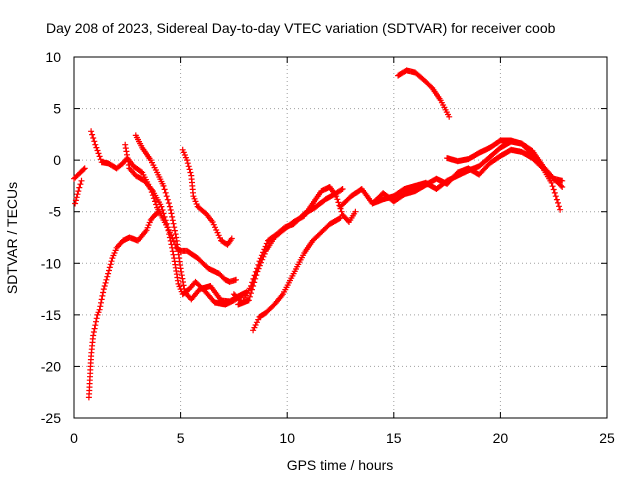 This screenshot has height=480, width=640. What do you see at coordinates (57, 160) in the screenshot?
I see `y-tick-label: 0` at bounding box center [57, 160].